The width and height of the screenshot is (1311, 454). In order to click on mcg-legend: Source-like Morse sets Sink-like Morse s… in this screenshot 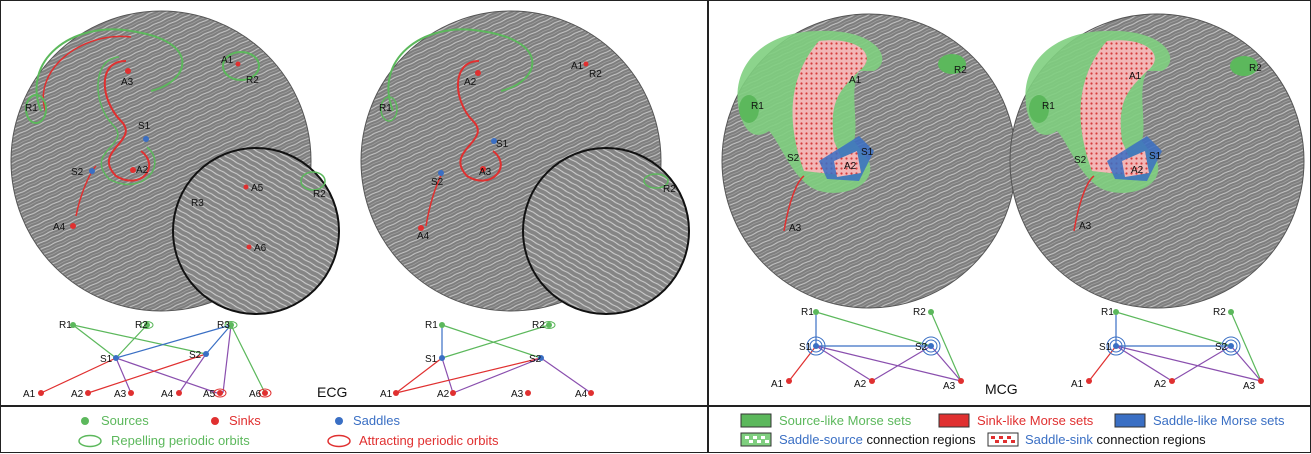, I will do `click(1009, 429)`.